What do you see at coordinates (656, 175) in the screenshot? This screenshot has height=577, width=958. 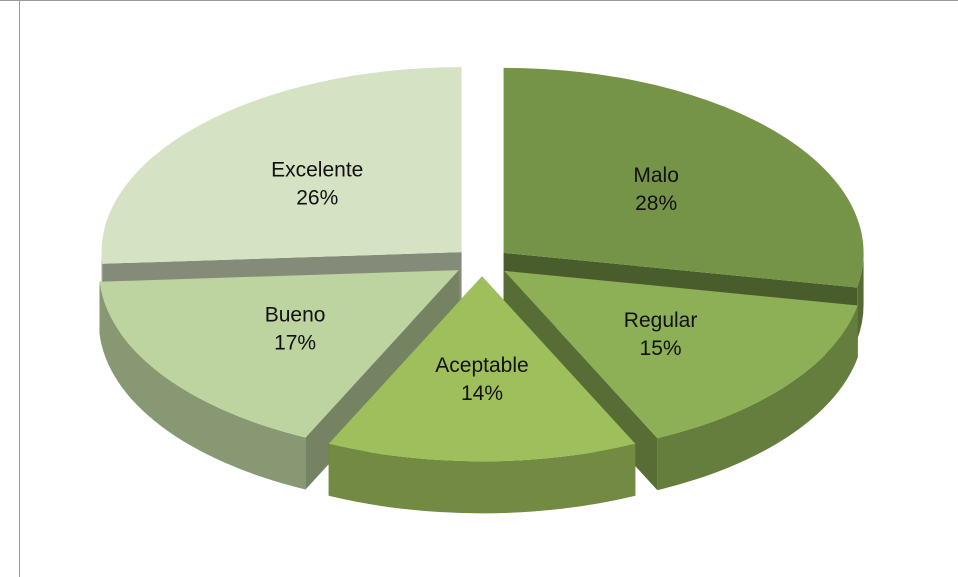 I see `slice-label-malo: Malo` at bounding box center [656, 175].